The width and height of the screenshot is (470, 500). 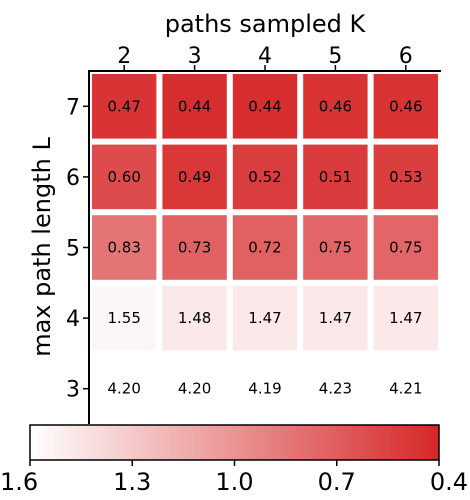 What do you see at coordinates (132, 482) in the screenshot?
I see `colorbar-tick-label: 1.3` at bounding box center [132, 482].